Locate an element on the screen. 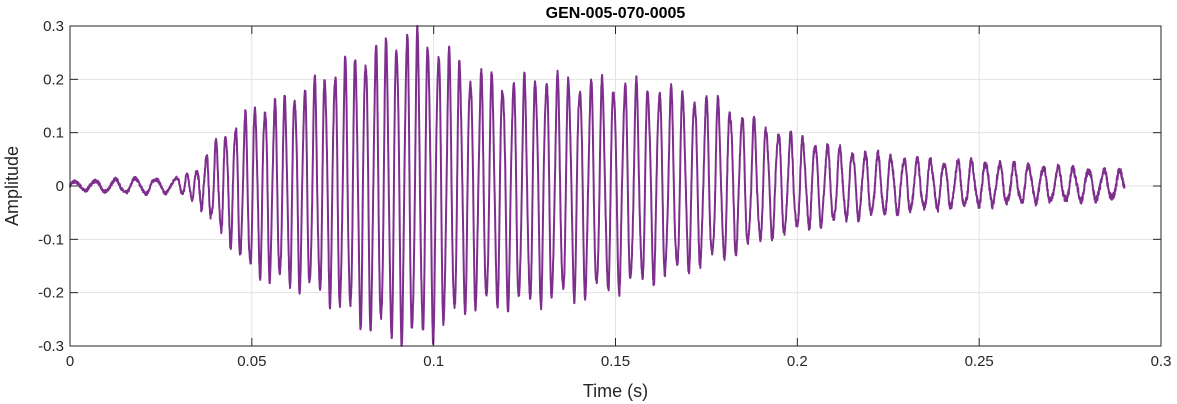  x-tick-label: 0.15 is located at coordinates (615, 361).